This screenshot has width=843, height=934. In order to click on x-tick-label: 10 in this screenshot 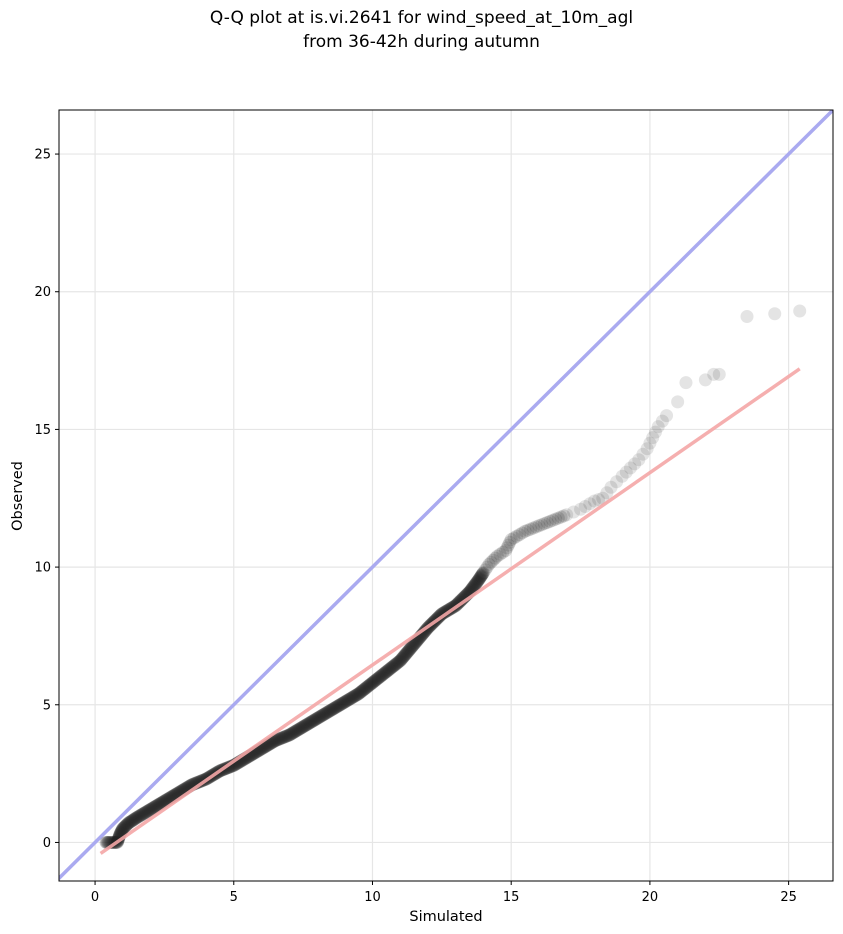, I will do `click(372, 897)`.